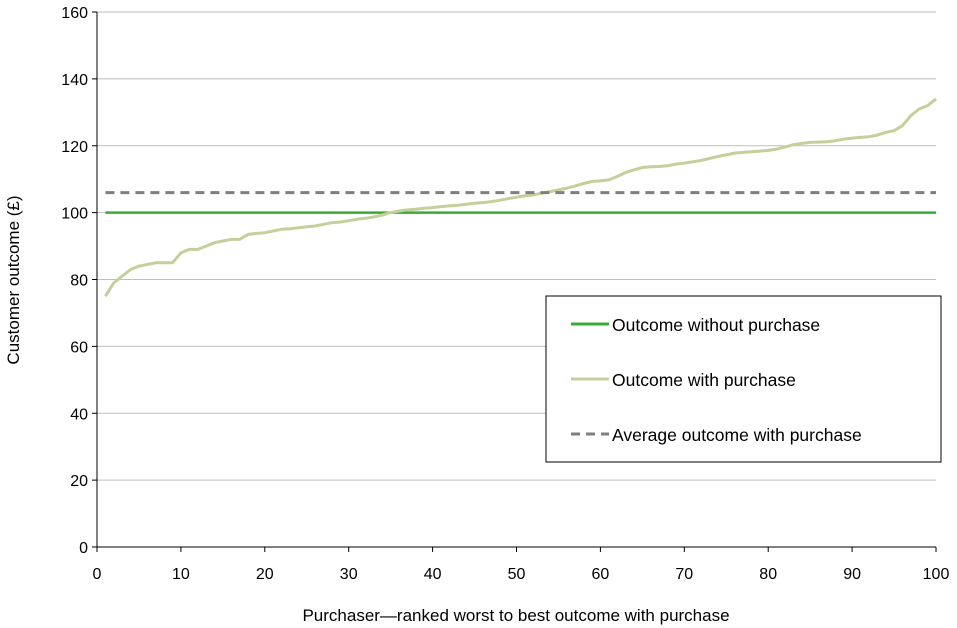  I want to click on legend-label-outcome-without-purchase: Outcome without purchase, so click(716, 325).